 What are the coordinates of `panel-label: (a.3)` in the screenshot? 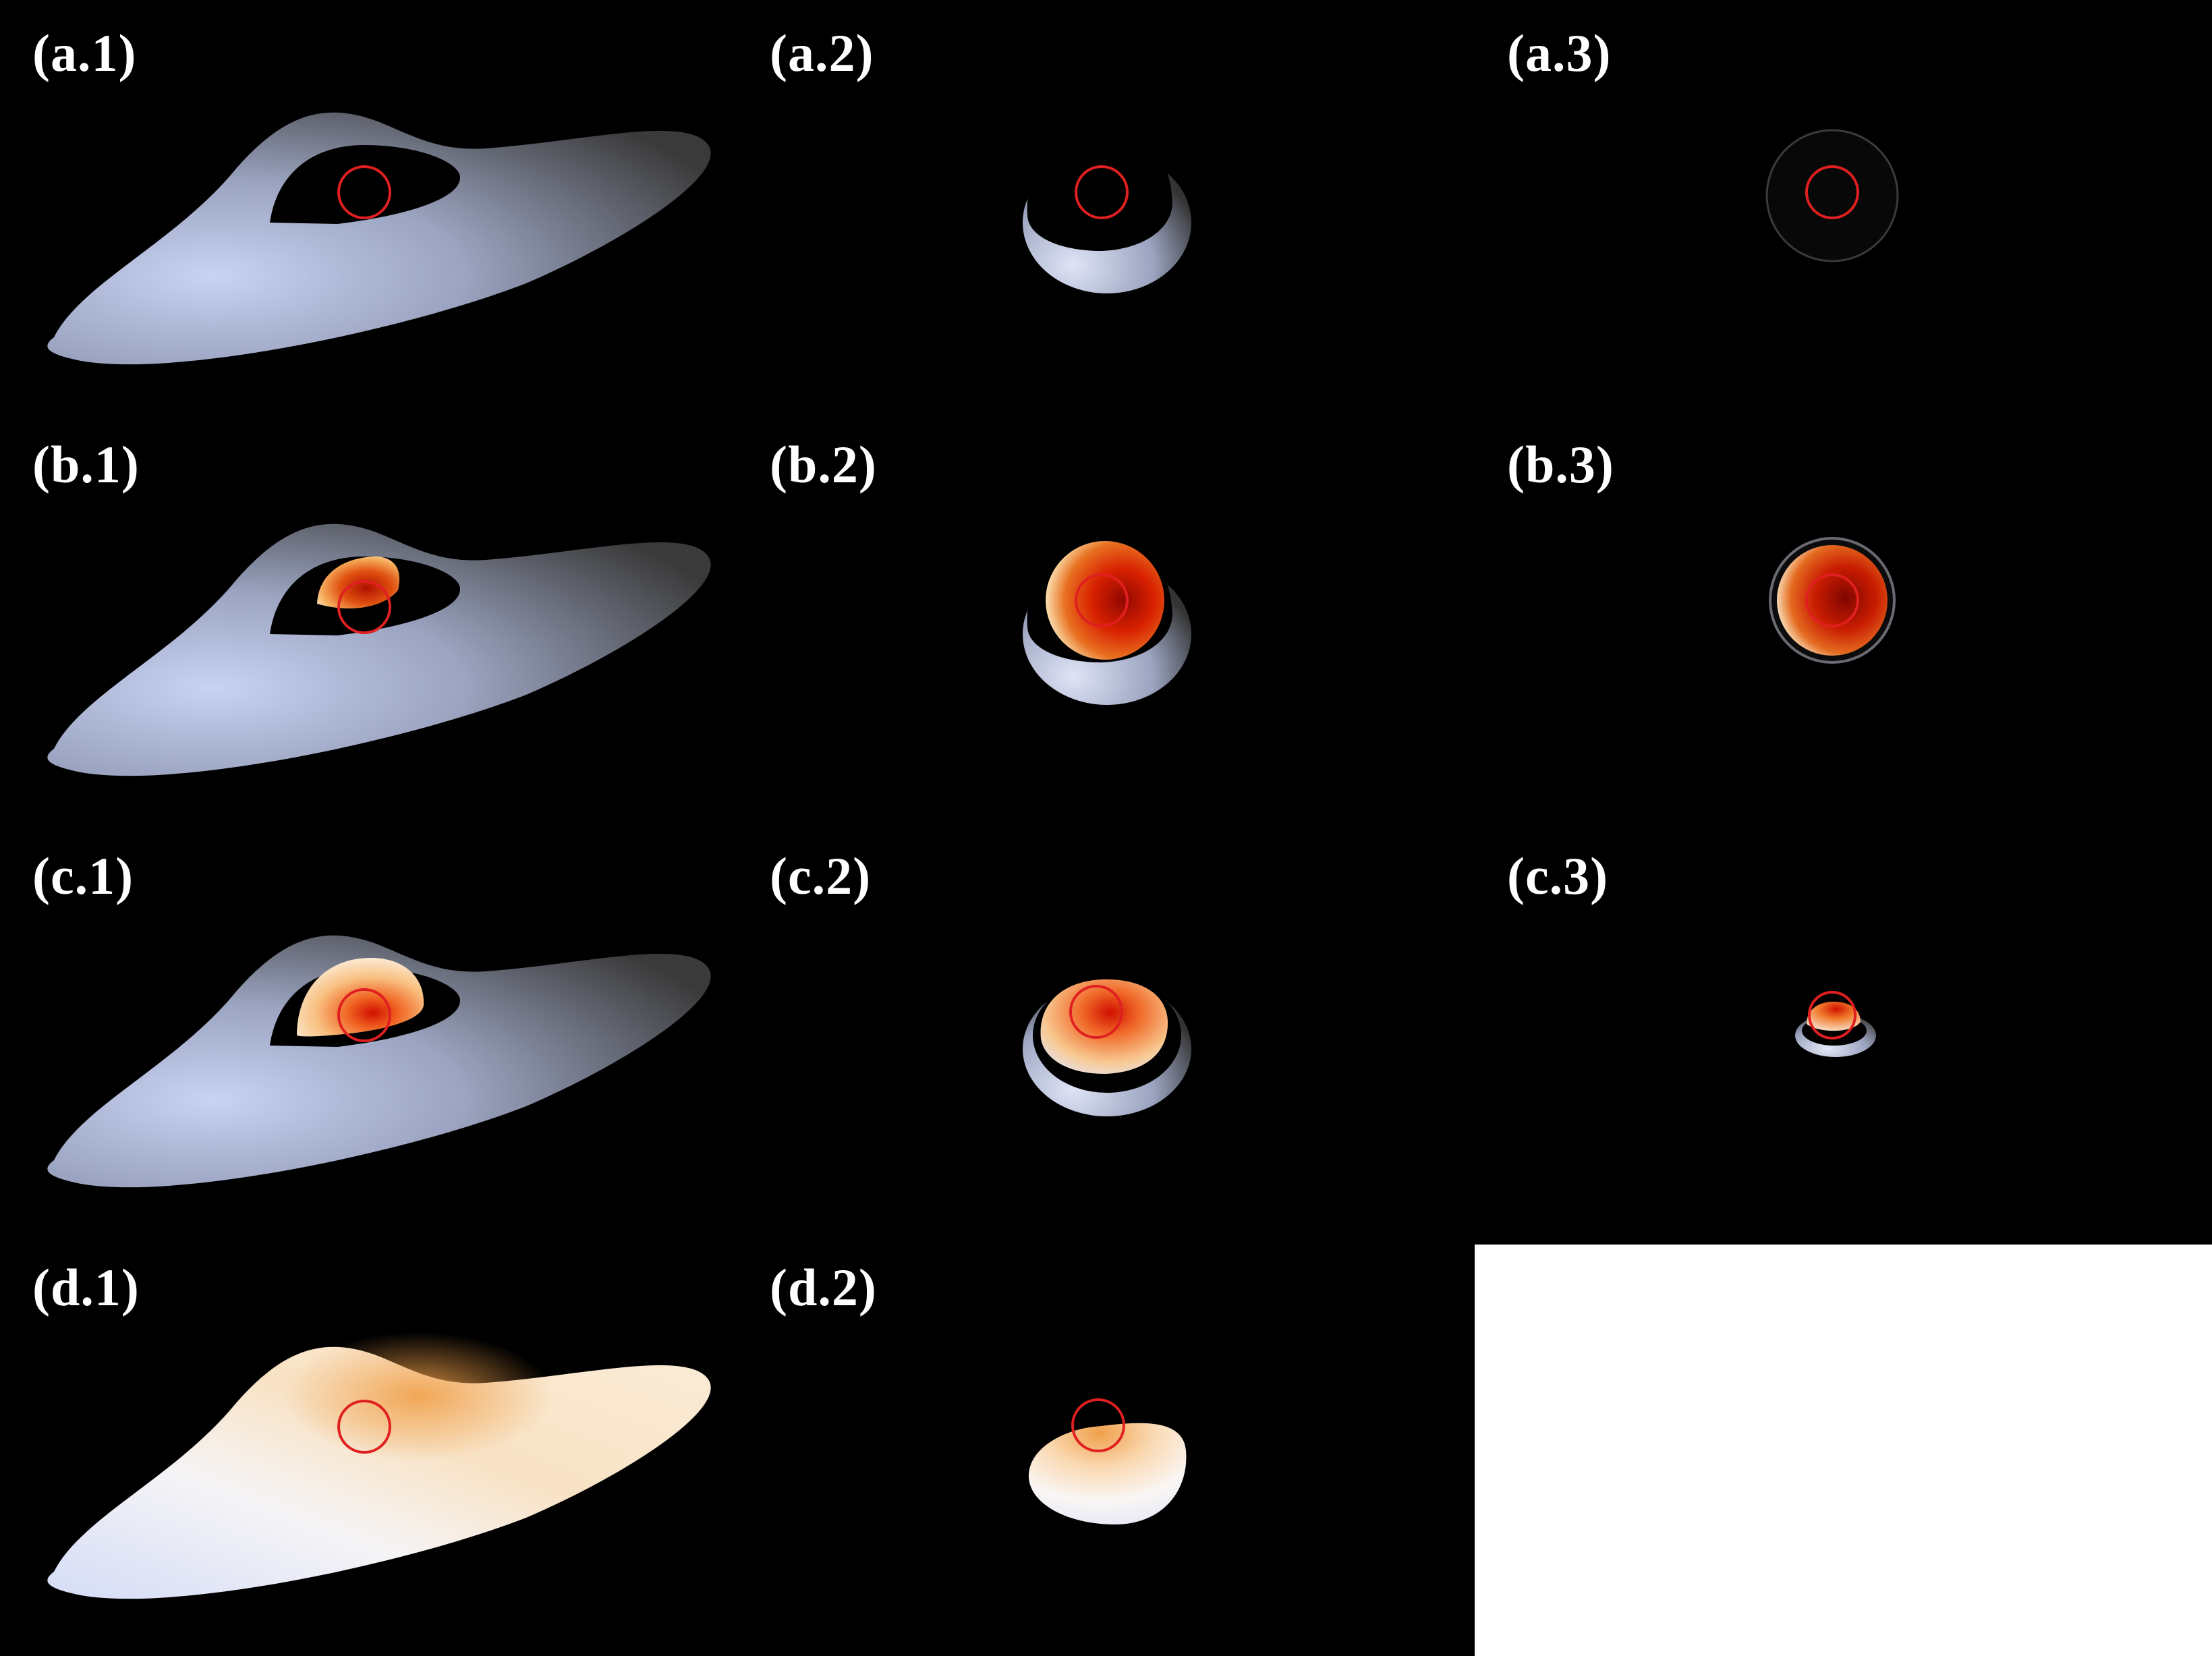 It's located at (1560, 53).